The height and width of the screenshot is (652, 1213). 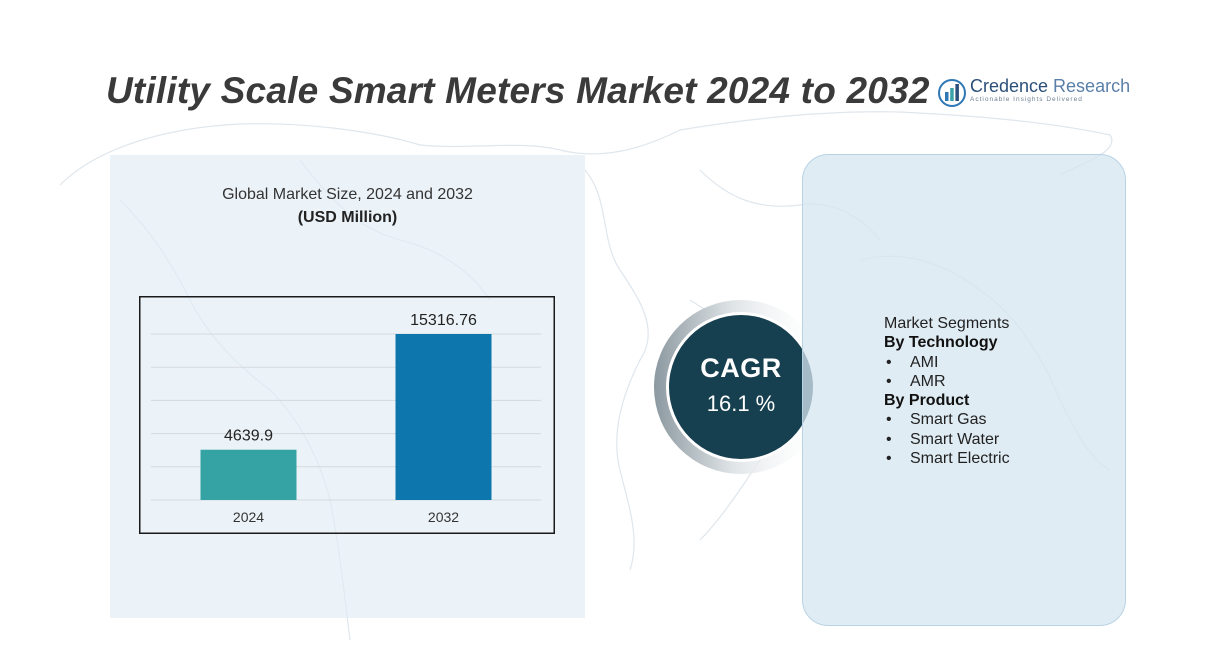 I want to click on bar-chart-logo-icon, so click(x=952, y=93).